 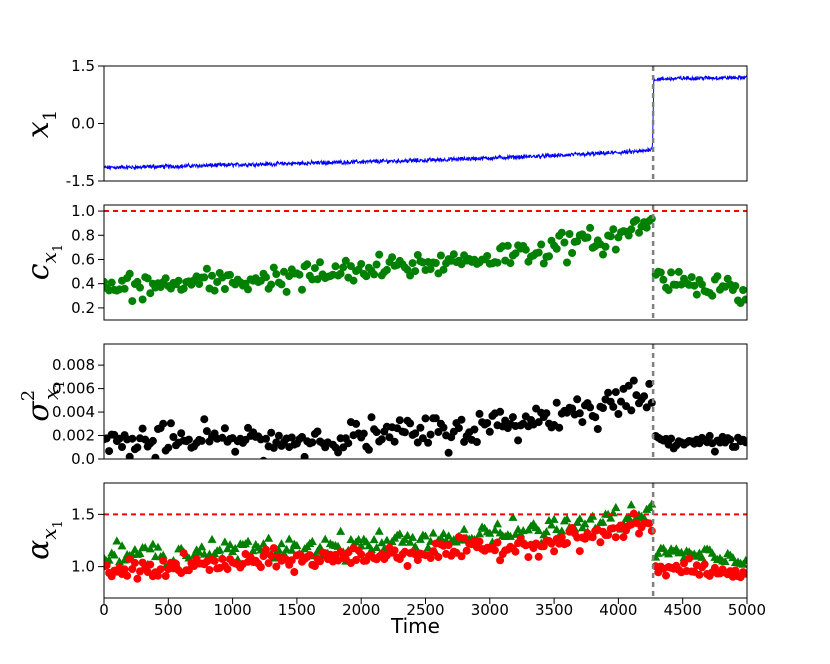 What do you see at coordinates (73, 389) in the screenshot?
I see `y-tick-label: 0.006` at bounding box center [73, 389].